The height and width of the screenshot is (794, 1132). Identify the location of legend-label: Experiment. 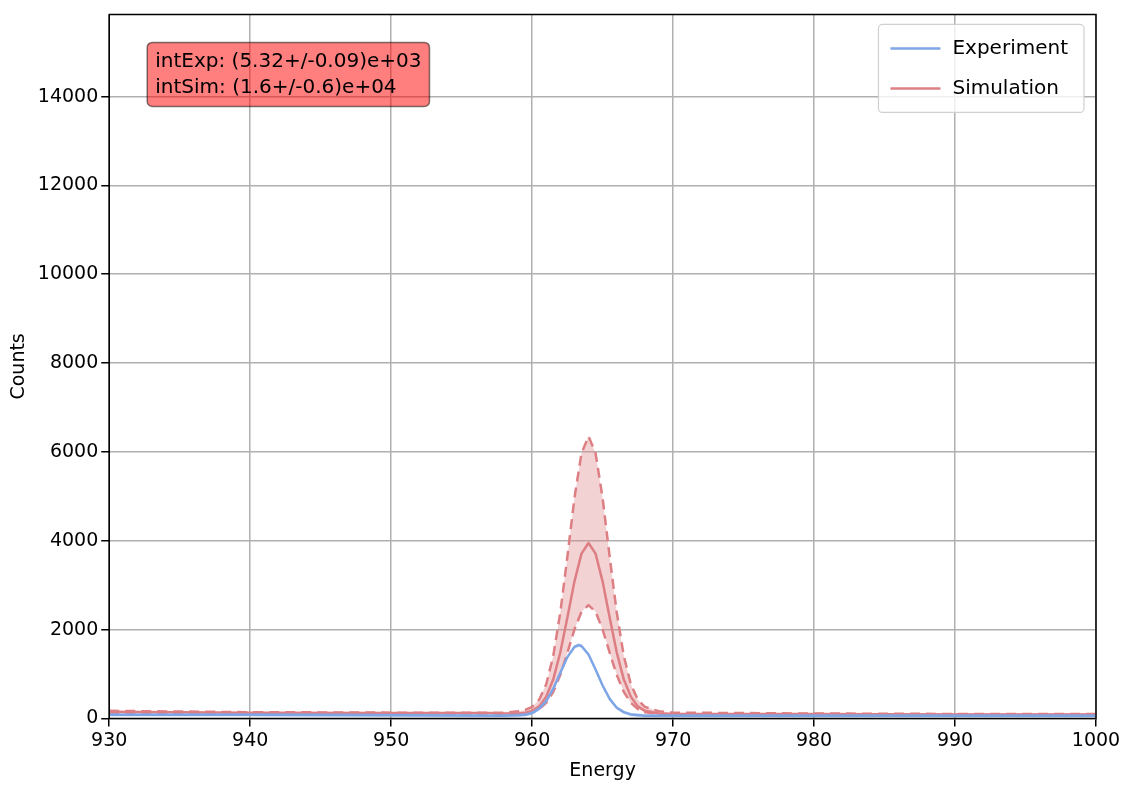
(1010, 46).